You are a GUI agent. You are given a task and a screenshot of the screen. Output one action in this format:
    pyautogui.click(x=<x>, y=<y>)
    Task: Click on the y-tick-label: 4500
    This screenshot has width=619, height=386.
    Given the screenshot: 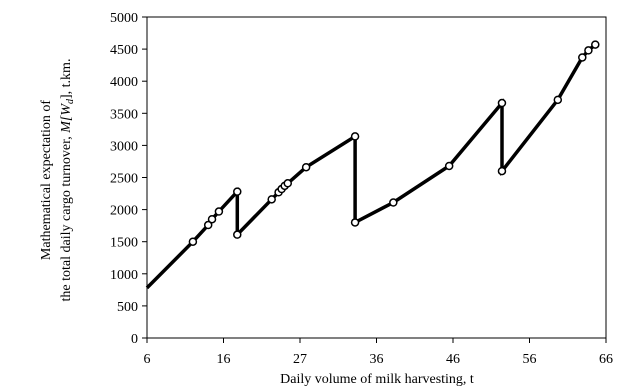 What is the action you would take?
    pyautogui.click(x=124, y=50)
    